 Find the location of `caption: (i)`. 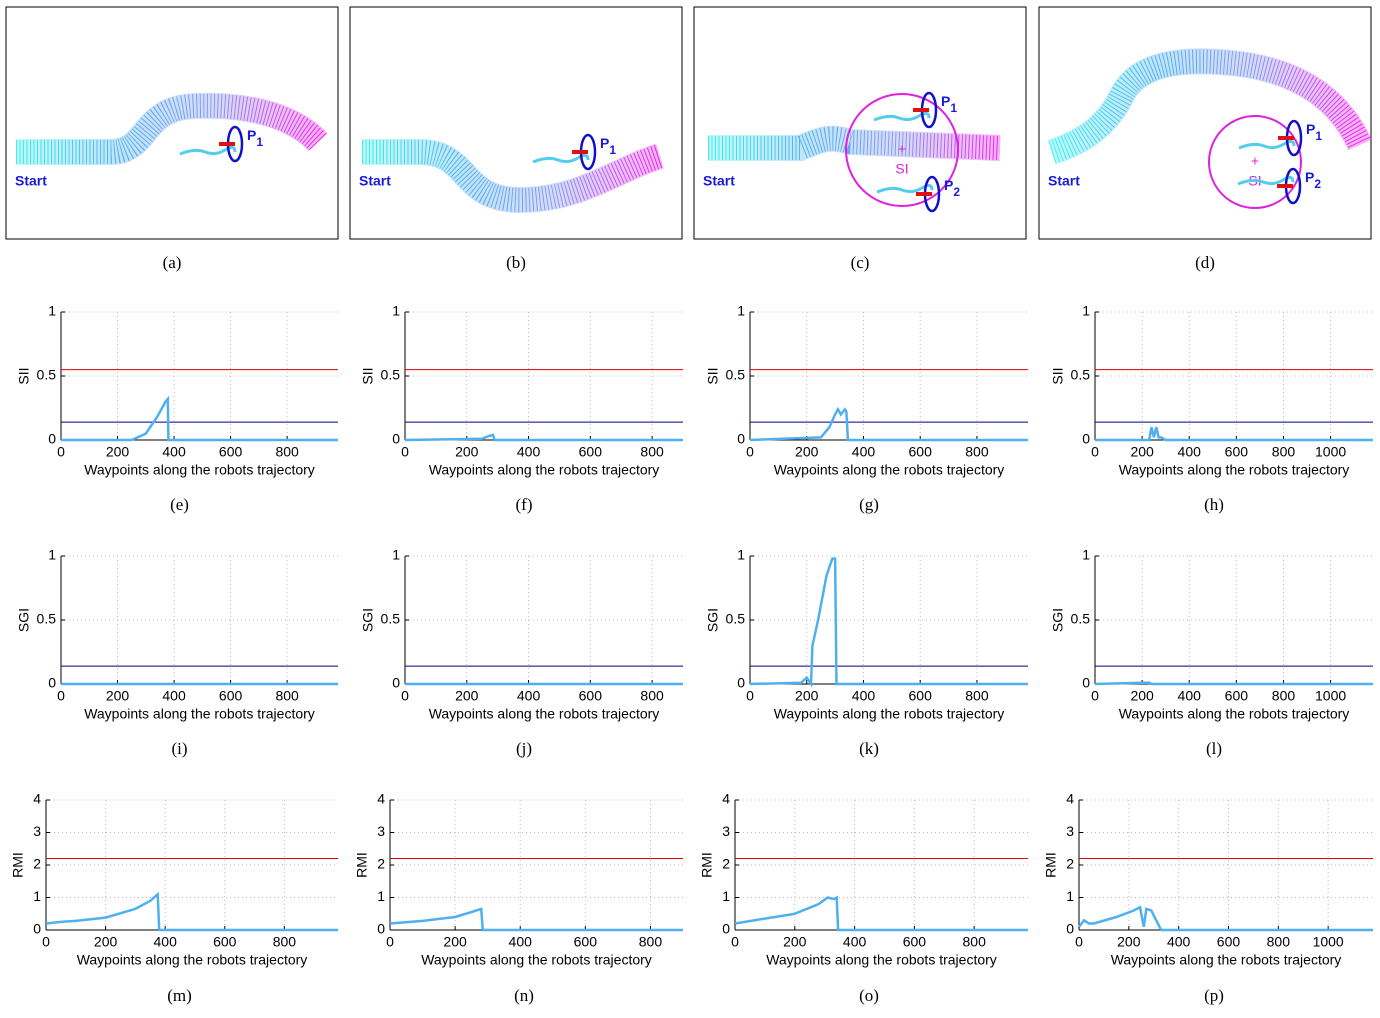

caption: (i) is located at coordinates (179, 748).